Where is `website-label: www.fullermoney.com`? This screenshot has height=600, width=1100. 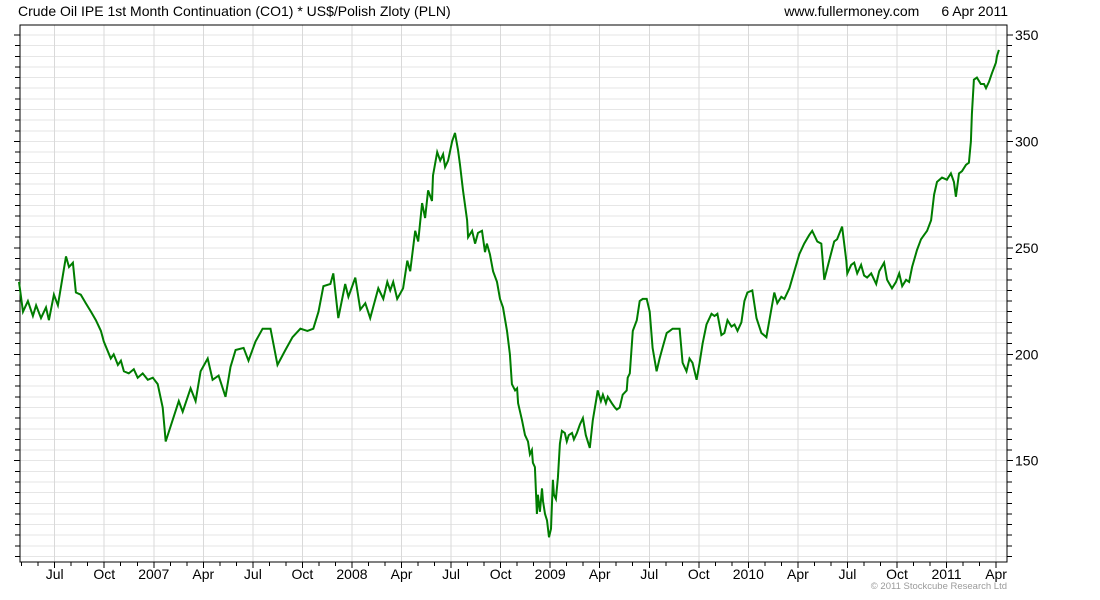
website-label: www.fullermoney.com is located at coordinates (852, 11).